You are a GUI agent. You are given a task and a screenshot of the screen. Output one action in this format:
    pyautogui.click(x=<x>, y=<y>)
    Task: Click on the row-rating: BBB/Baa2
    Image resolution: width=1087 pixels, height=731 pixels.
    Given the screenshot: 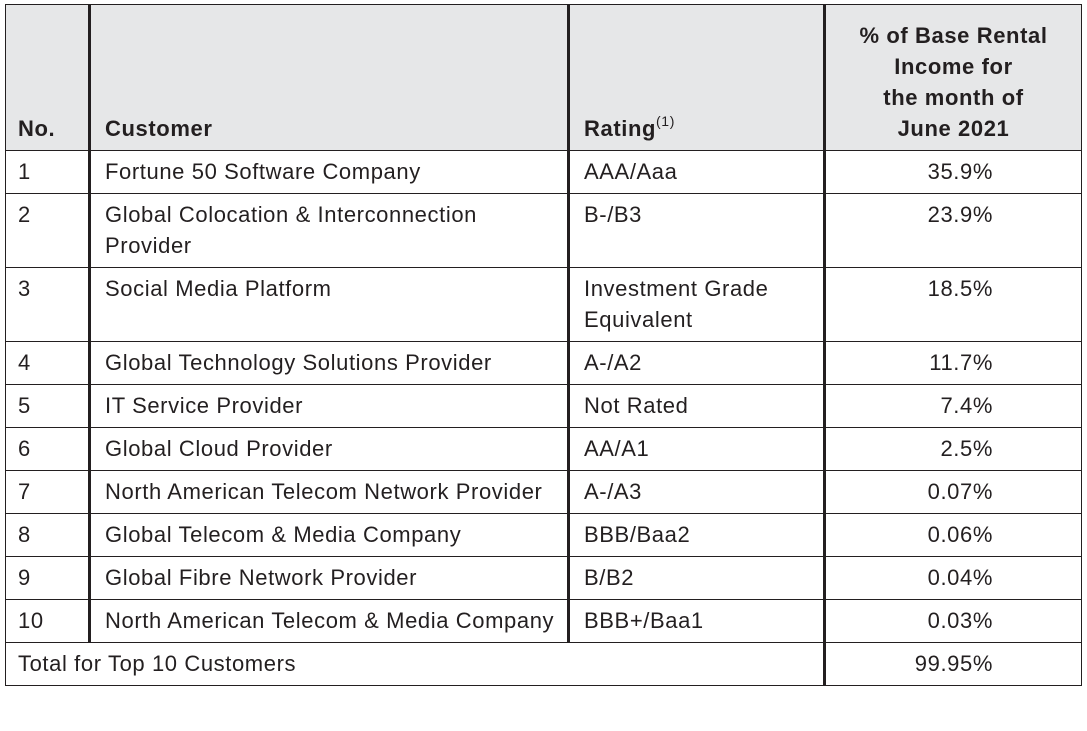 What is the action you would take?
    pyautogui.click(x=696, y=535)
    